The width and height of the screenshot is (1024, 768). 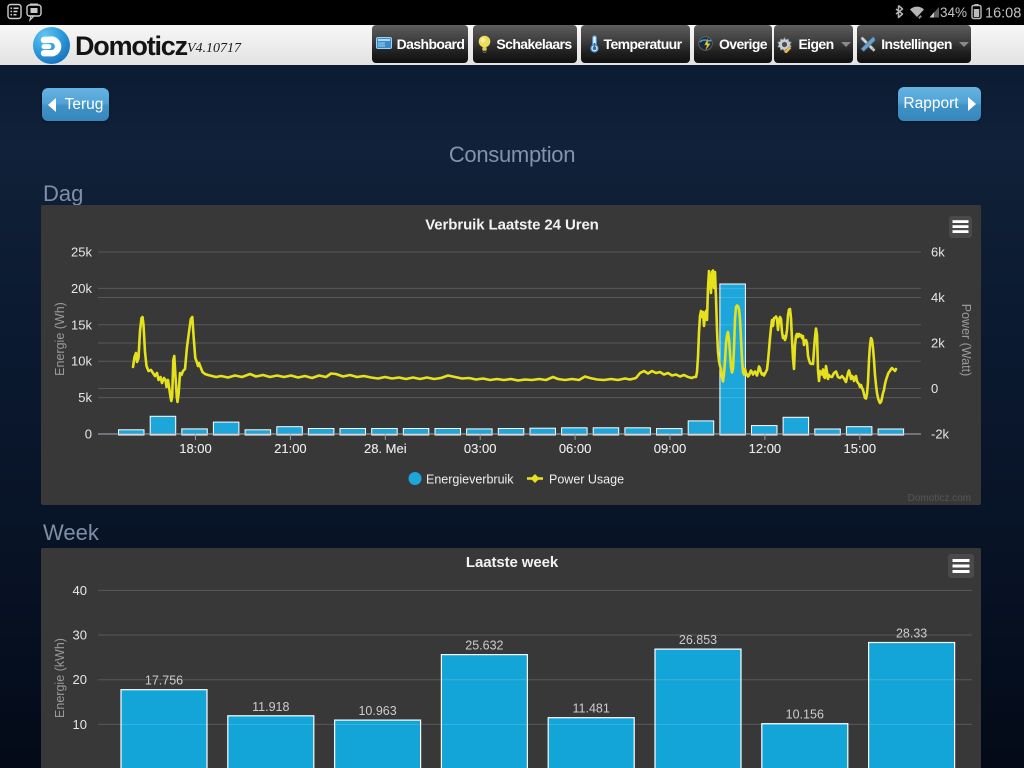 I want to click on svg-text: 5k, so click(x=85, y=397).